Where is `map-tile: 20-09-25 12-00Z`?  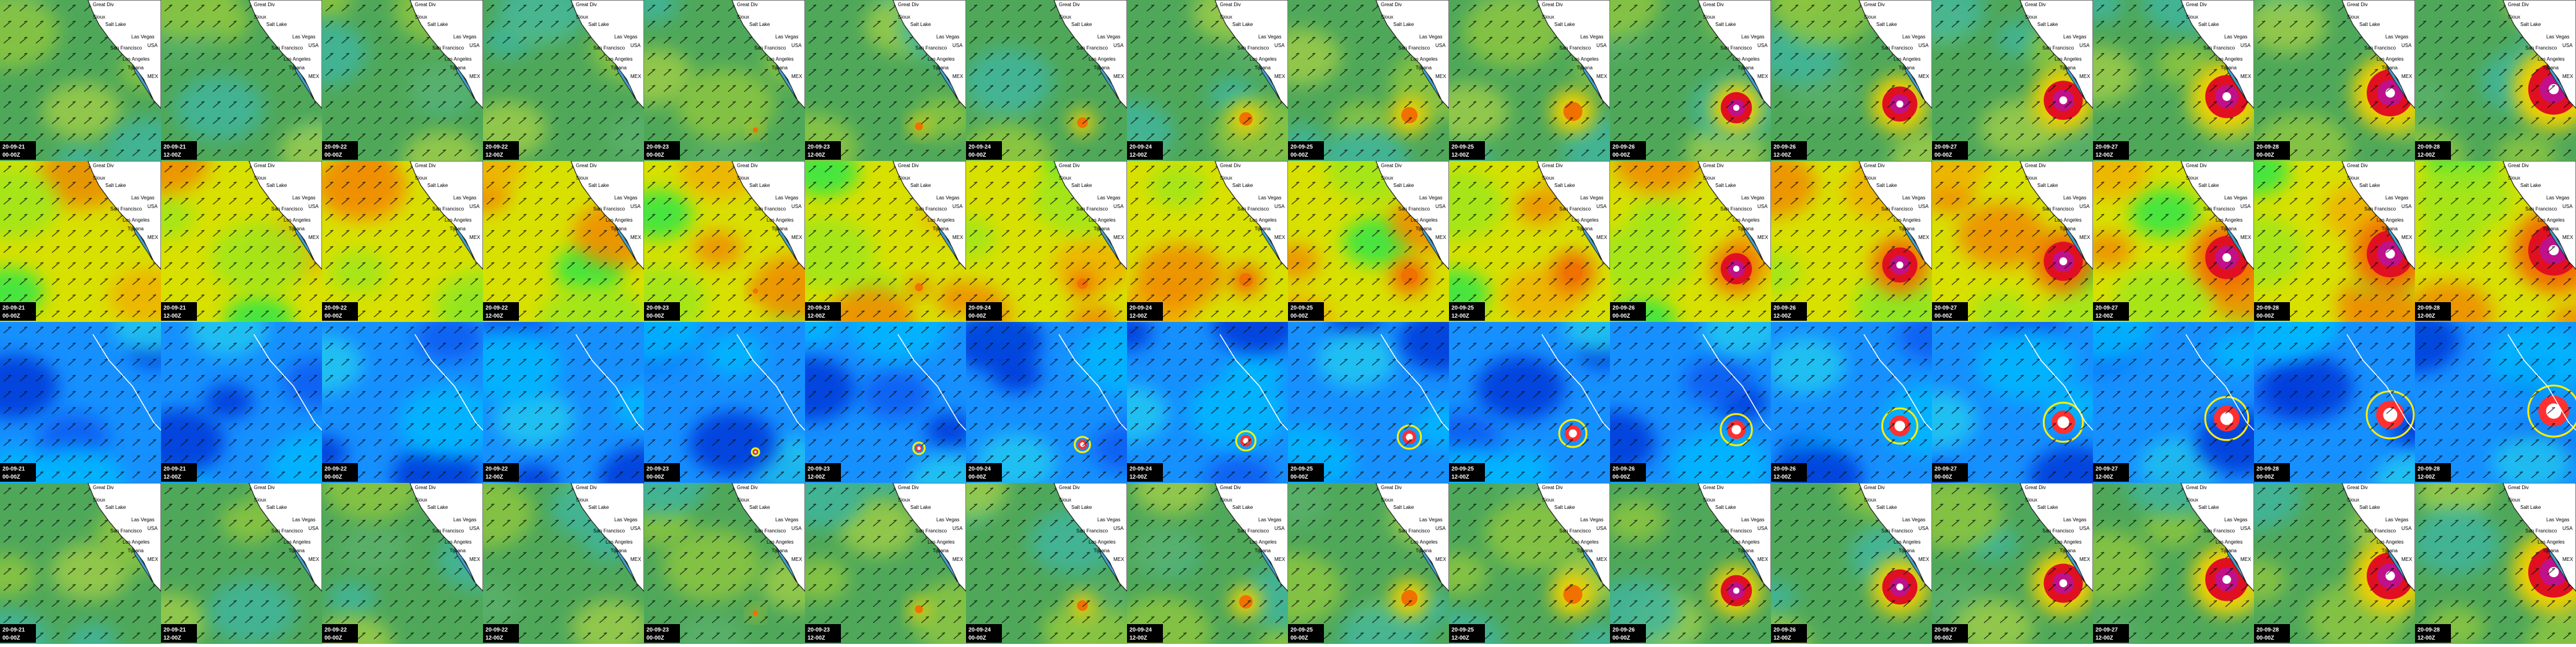
map-tile: 20-09-25 12-00Z is located at coordinates (1529, 402).